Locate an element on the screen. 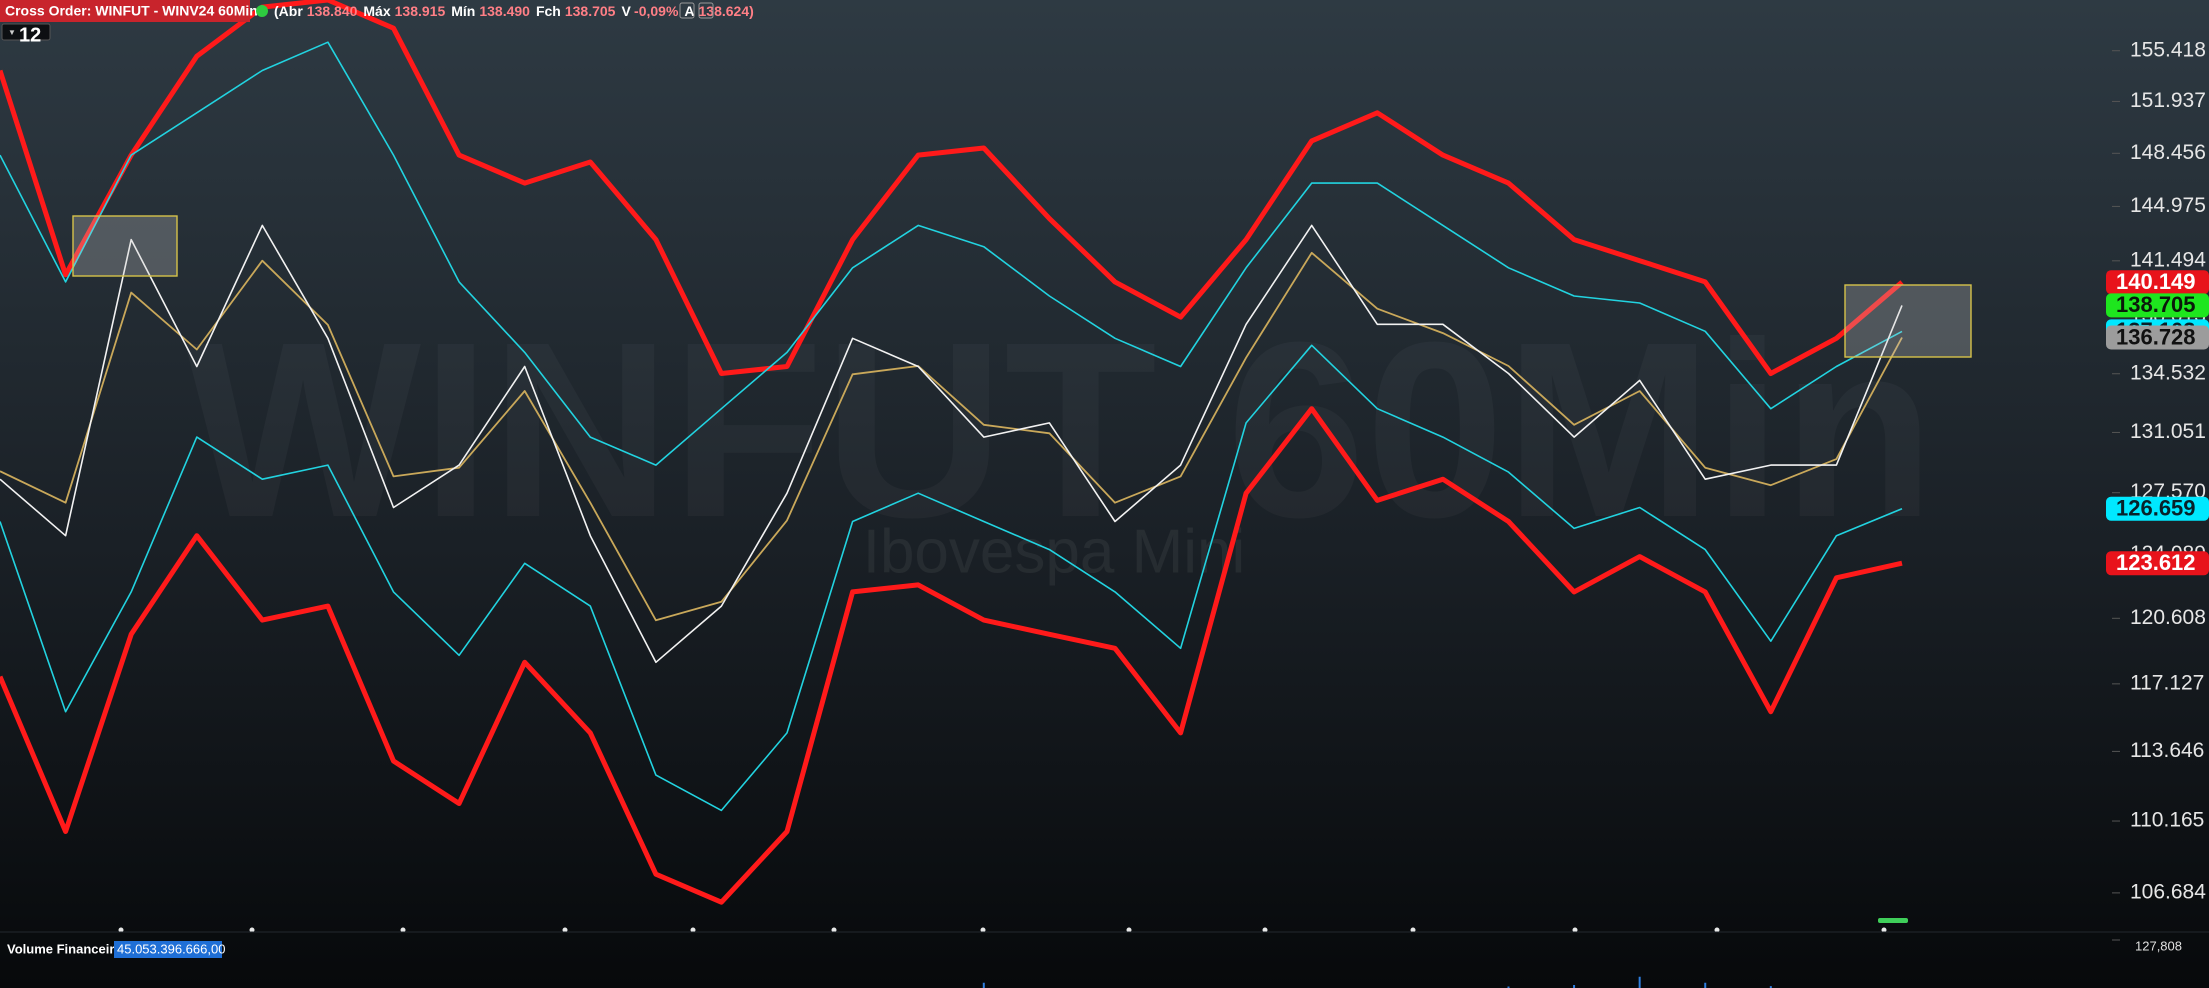  quote-value: -0,09% is located at coordinates (656, 11).